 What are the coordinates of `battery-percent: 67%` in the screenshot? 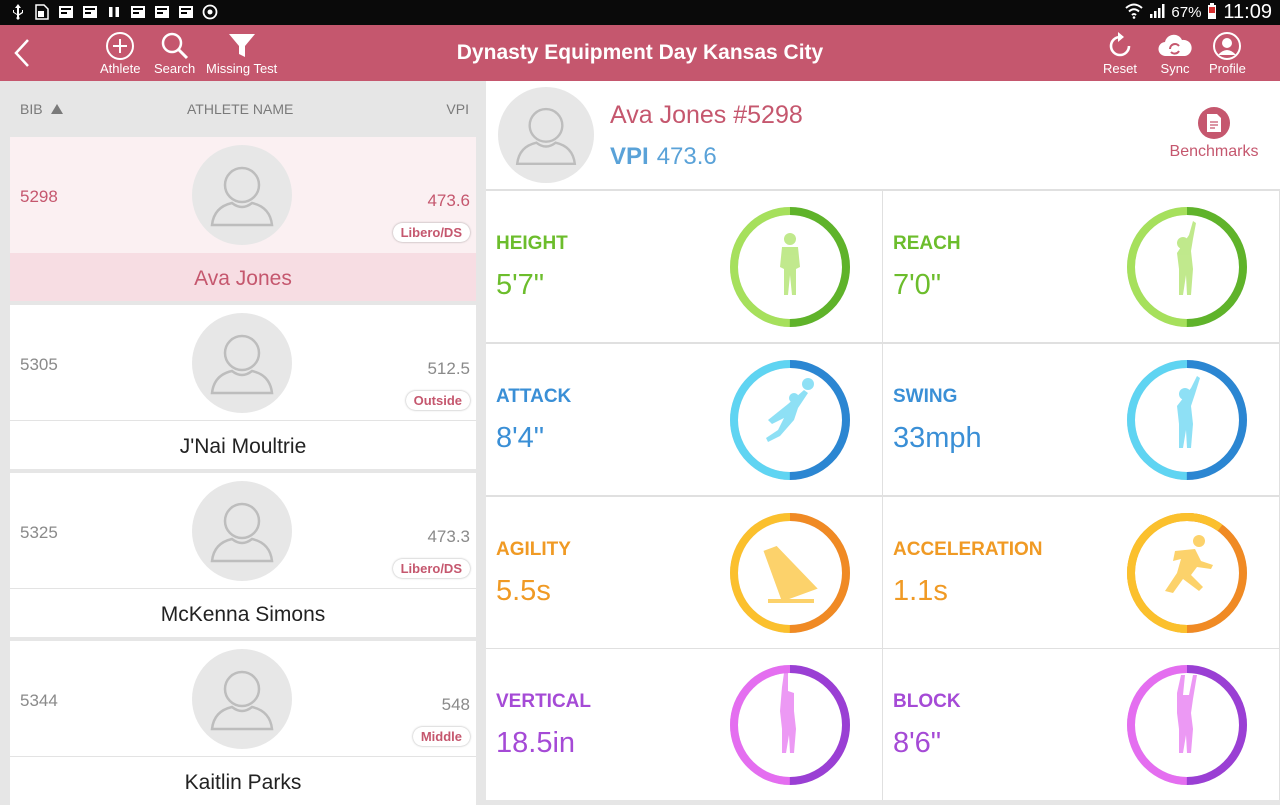 It's located at (1186, 12).